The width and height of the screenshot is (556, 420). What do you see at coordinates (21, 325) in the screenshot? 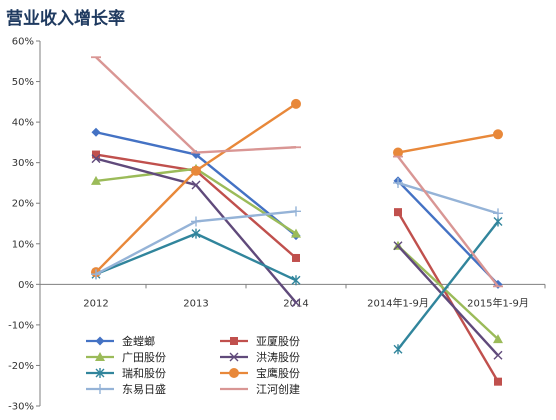
I see `y-tick-label: -10%` at bounding box center [21, 325].